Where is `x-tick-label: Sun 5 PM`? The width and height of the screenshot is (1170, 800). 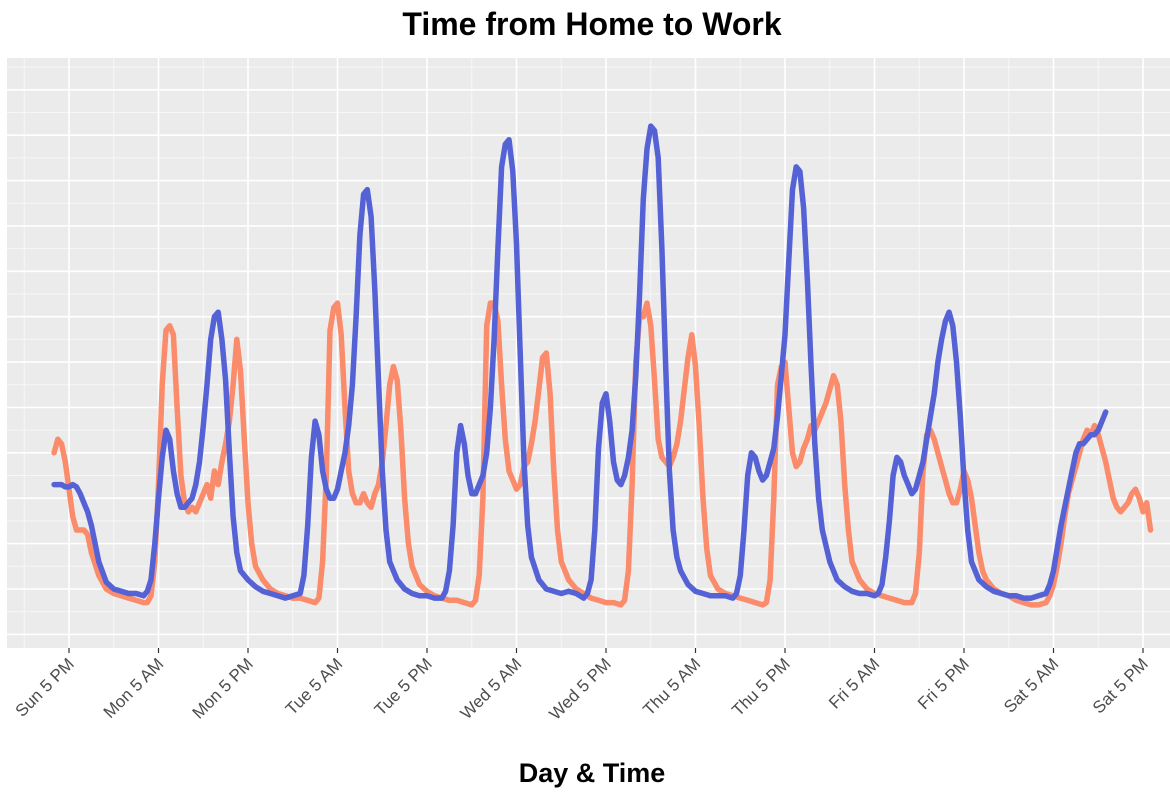
x-tick-label: Sun 5 PM is located at coordinates (45, 687).